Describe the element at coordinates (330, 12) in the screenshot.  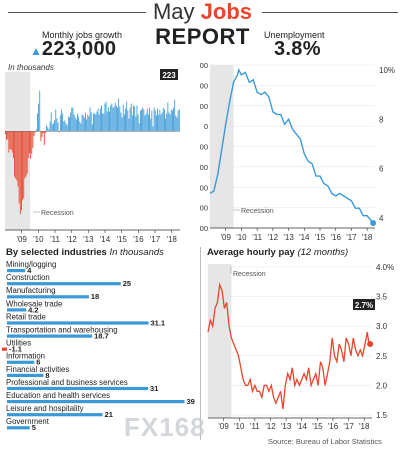
I see `title-rule-right` at that location.